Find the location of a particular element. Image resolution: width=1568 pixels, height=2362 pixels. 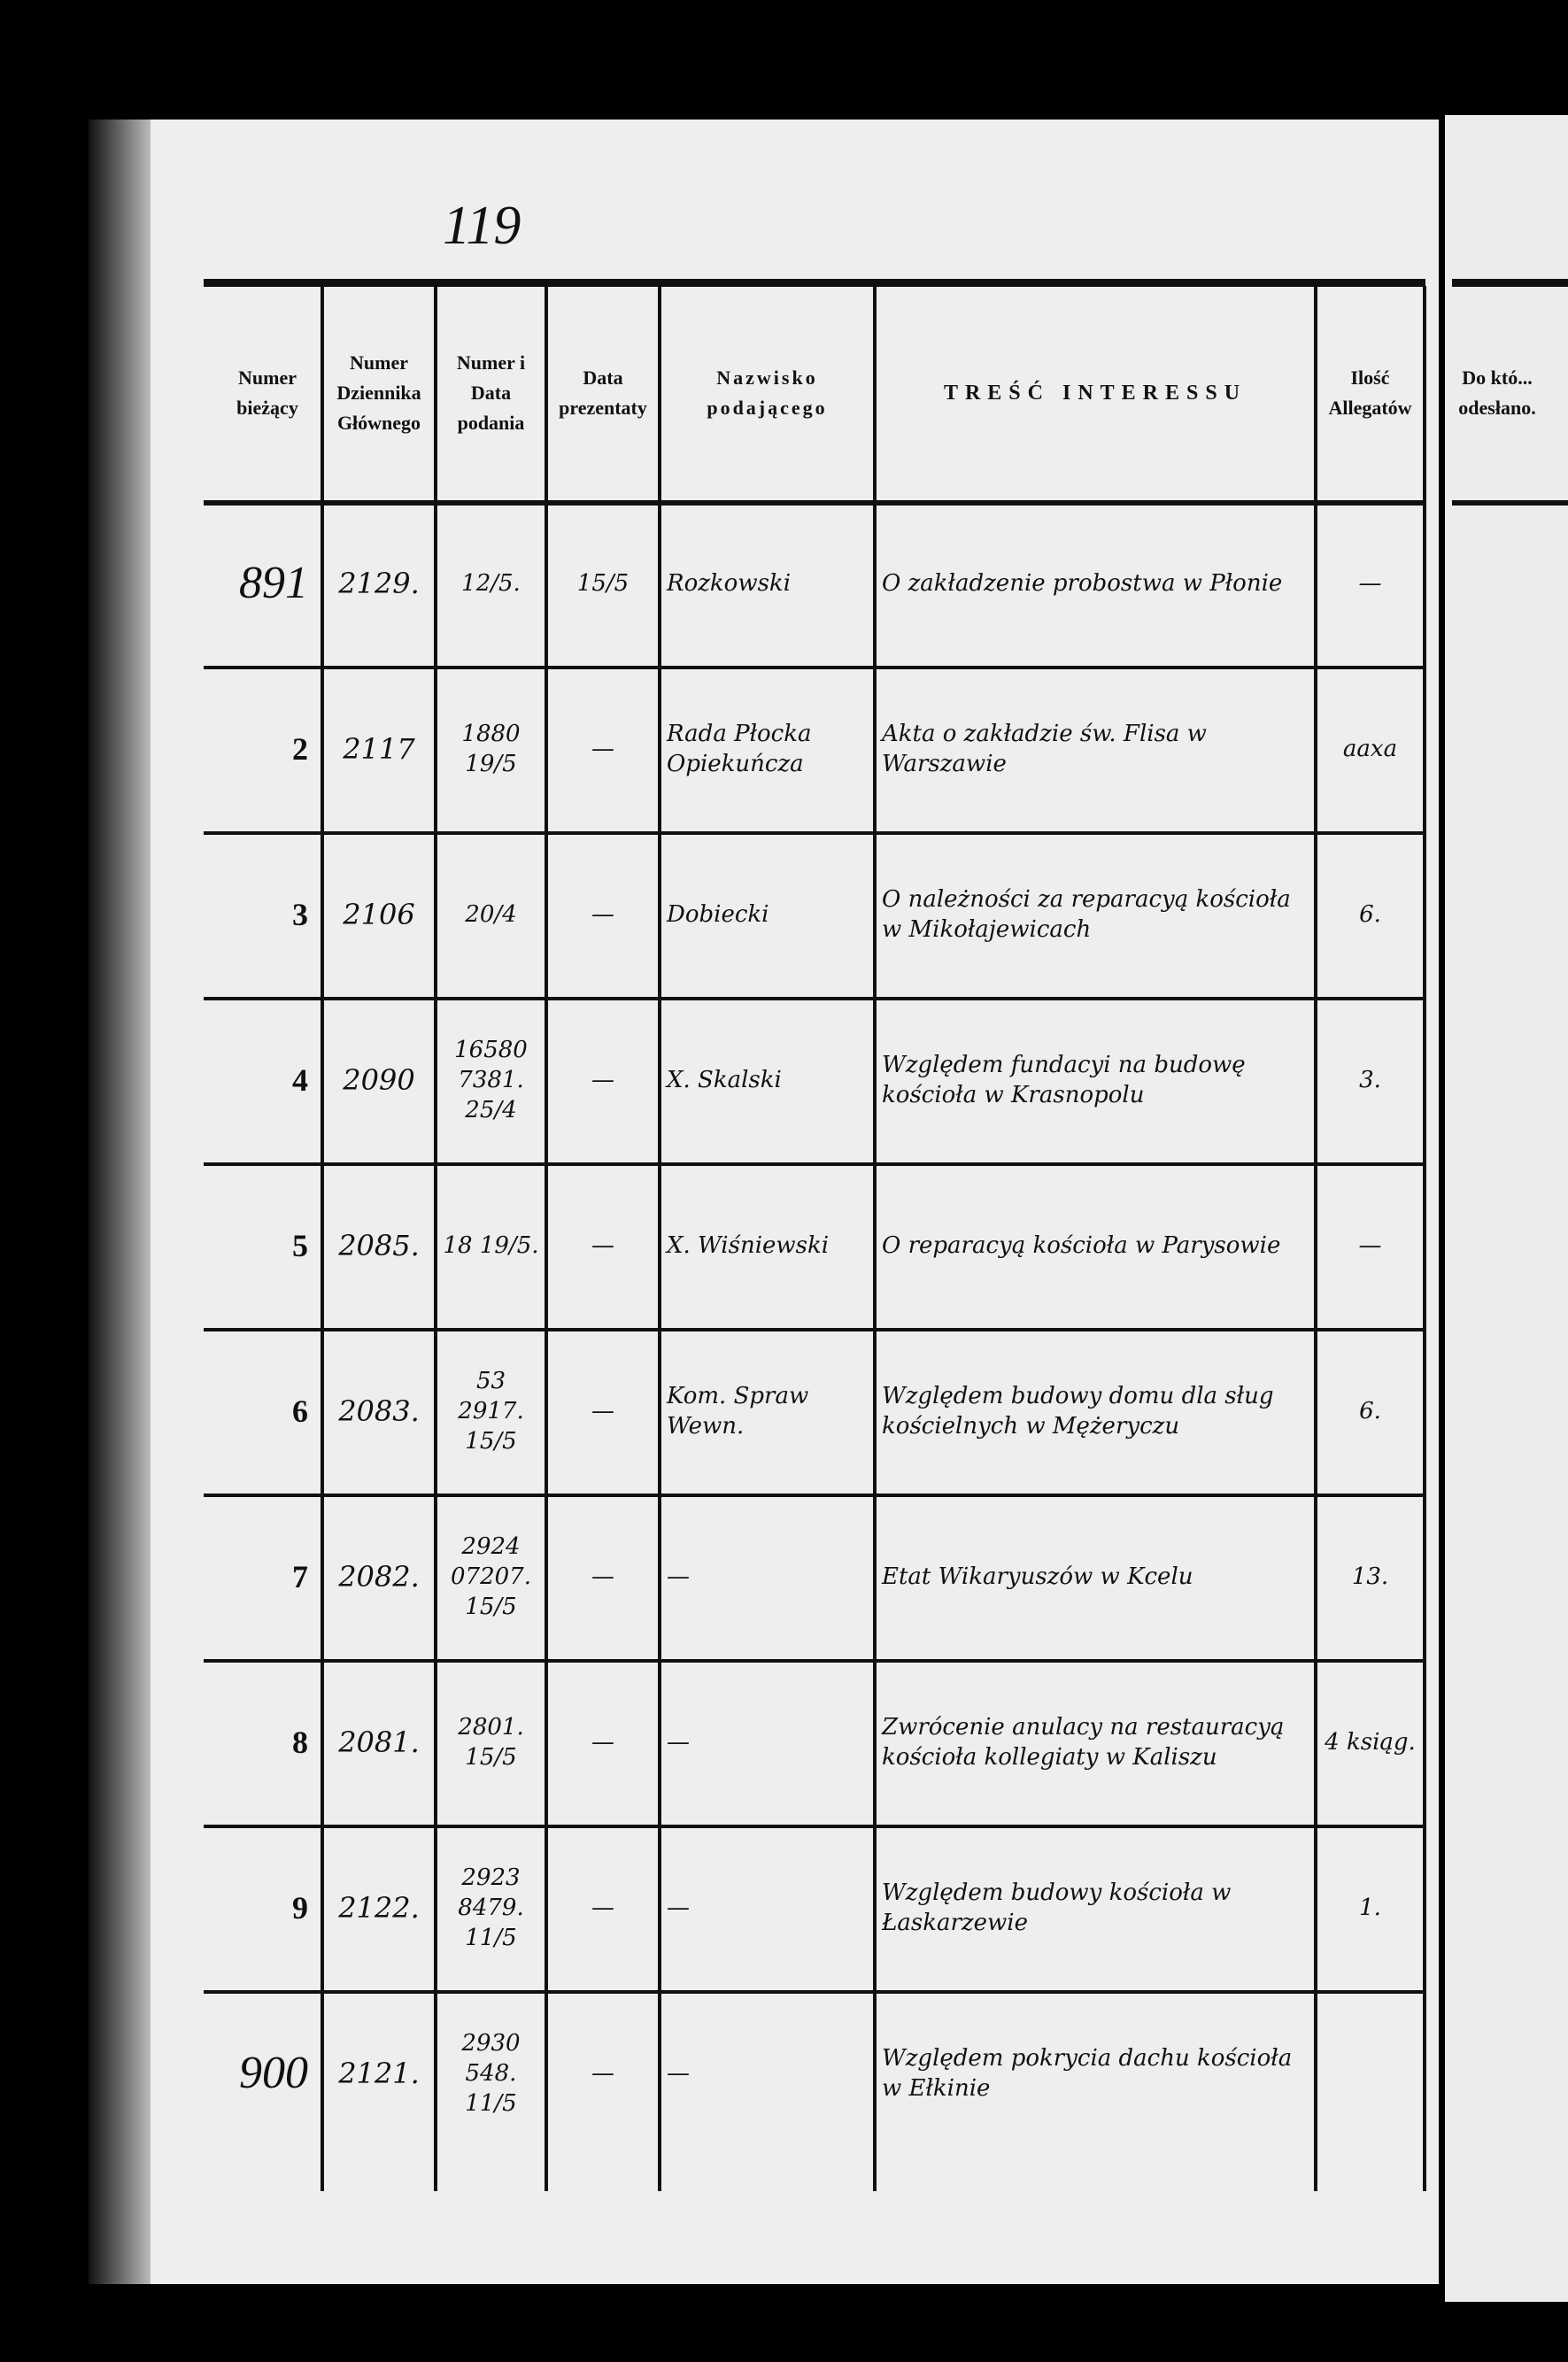

row-1-nazw: Rozkowski is located at coordinates (729, 583).